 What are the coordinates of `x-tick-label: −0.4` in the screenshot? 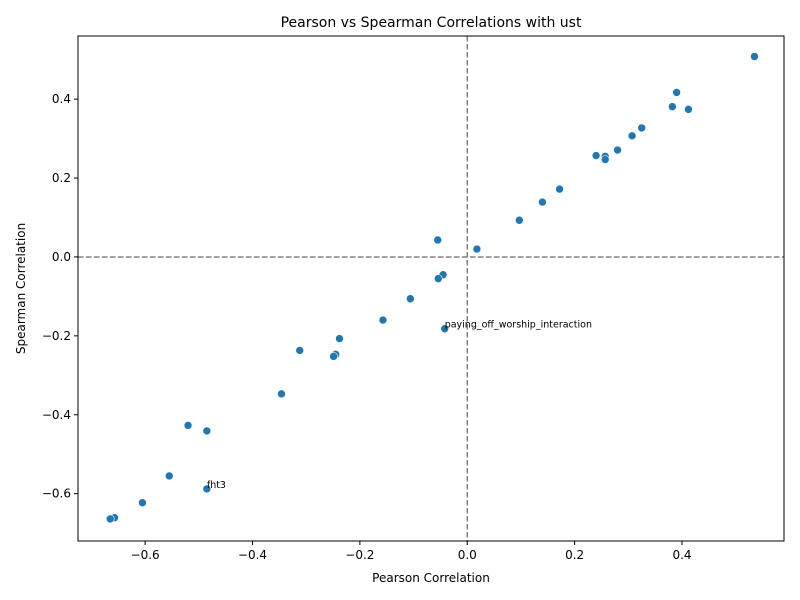 It's located at (252, 555).